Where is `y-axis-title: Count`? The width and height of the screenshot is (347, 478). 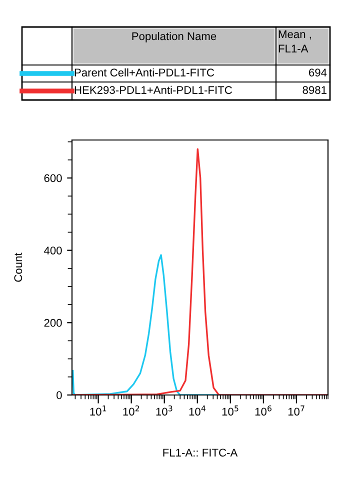 y-axis-title: Count is located at coordinates (18, 267).